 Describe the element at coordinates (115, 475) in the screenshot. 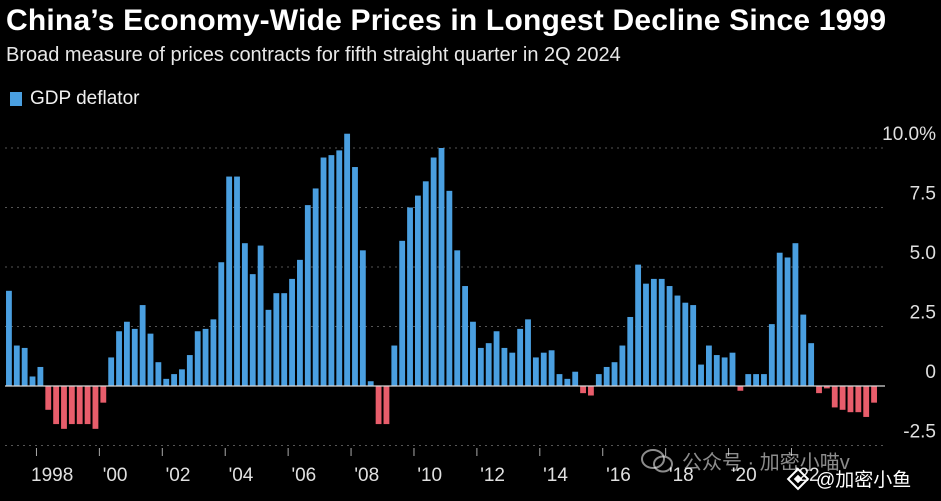

I see `x-tick-label: '00` at that location.